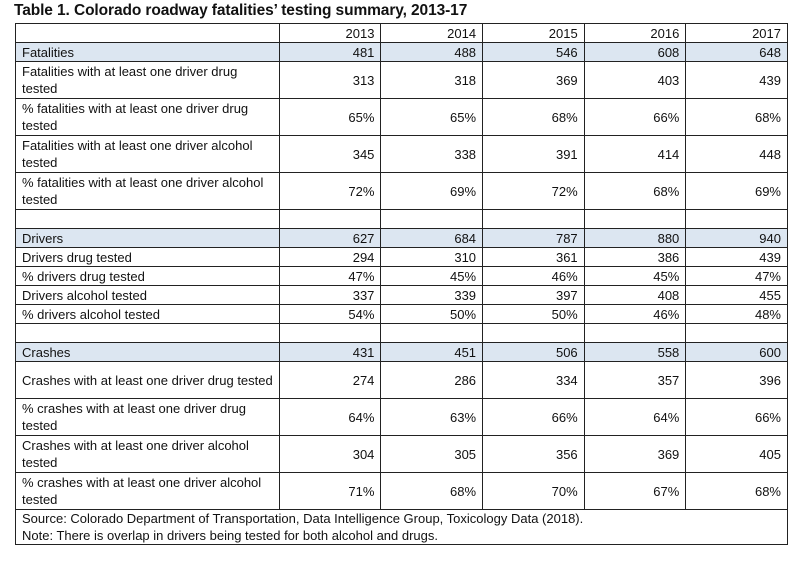 The width and height of the screenshot is (800, 575). Describe the element at coordinates (736, 238) in the screenshot. I see `cell-value: 940` at that location.